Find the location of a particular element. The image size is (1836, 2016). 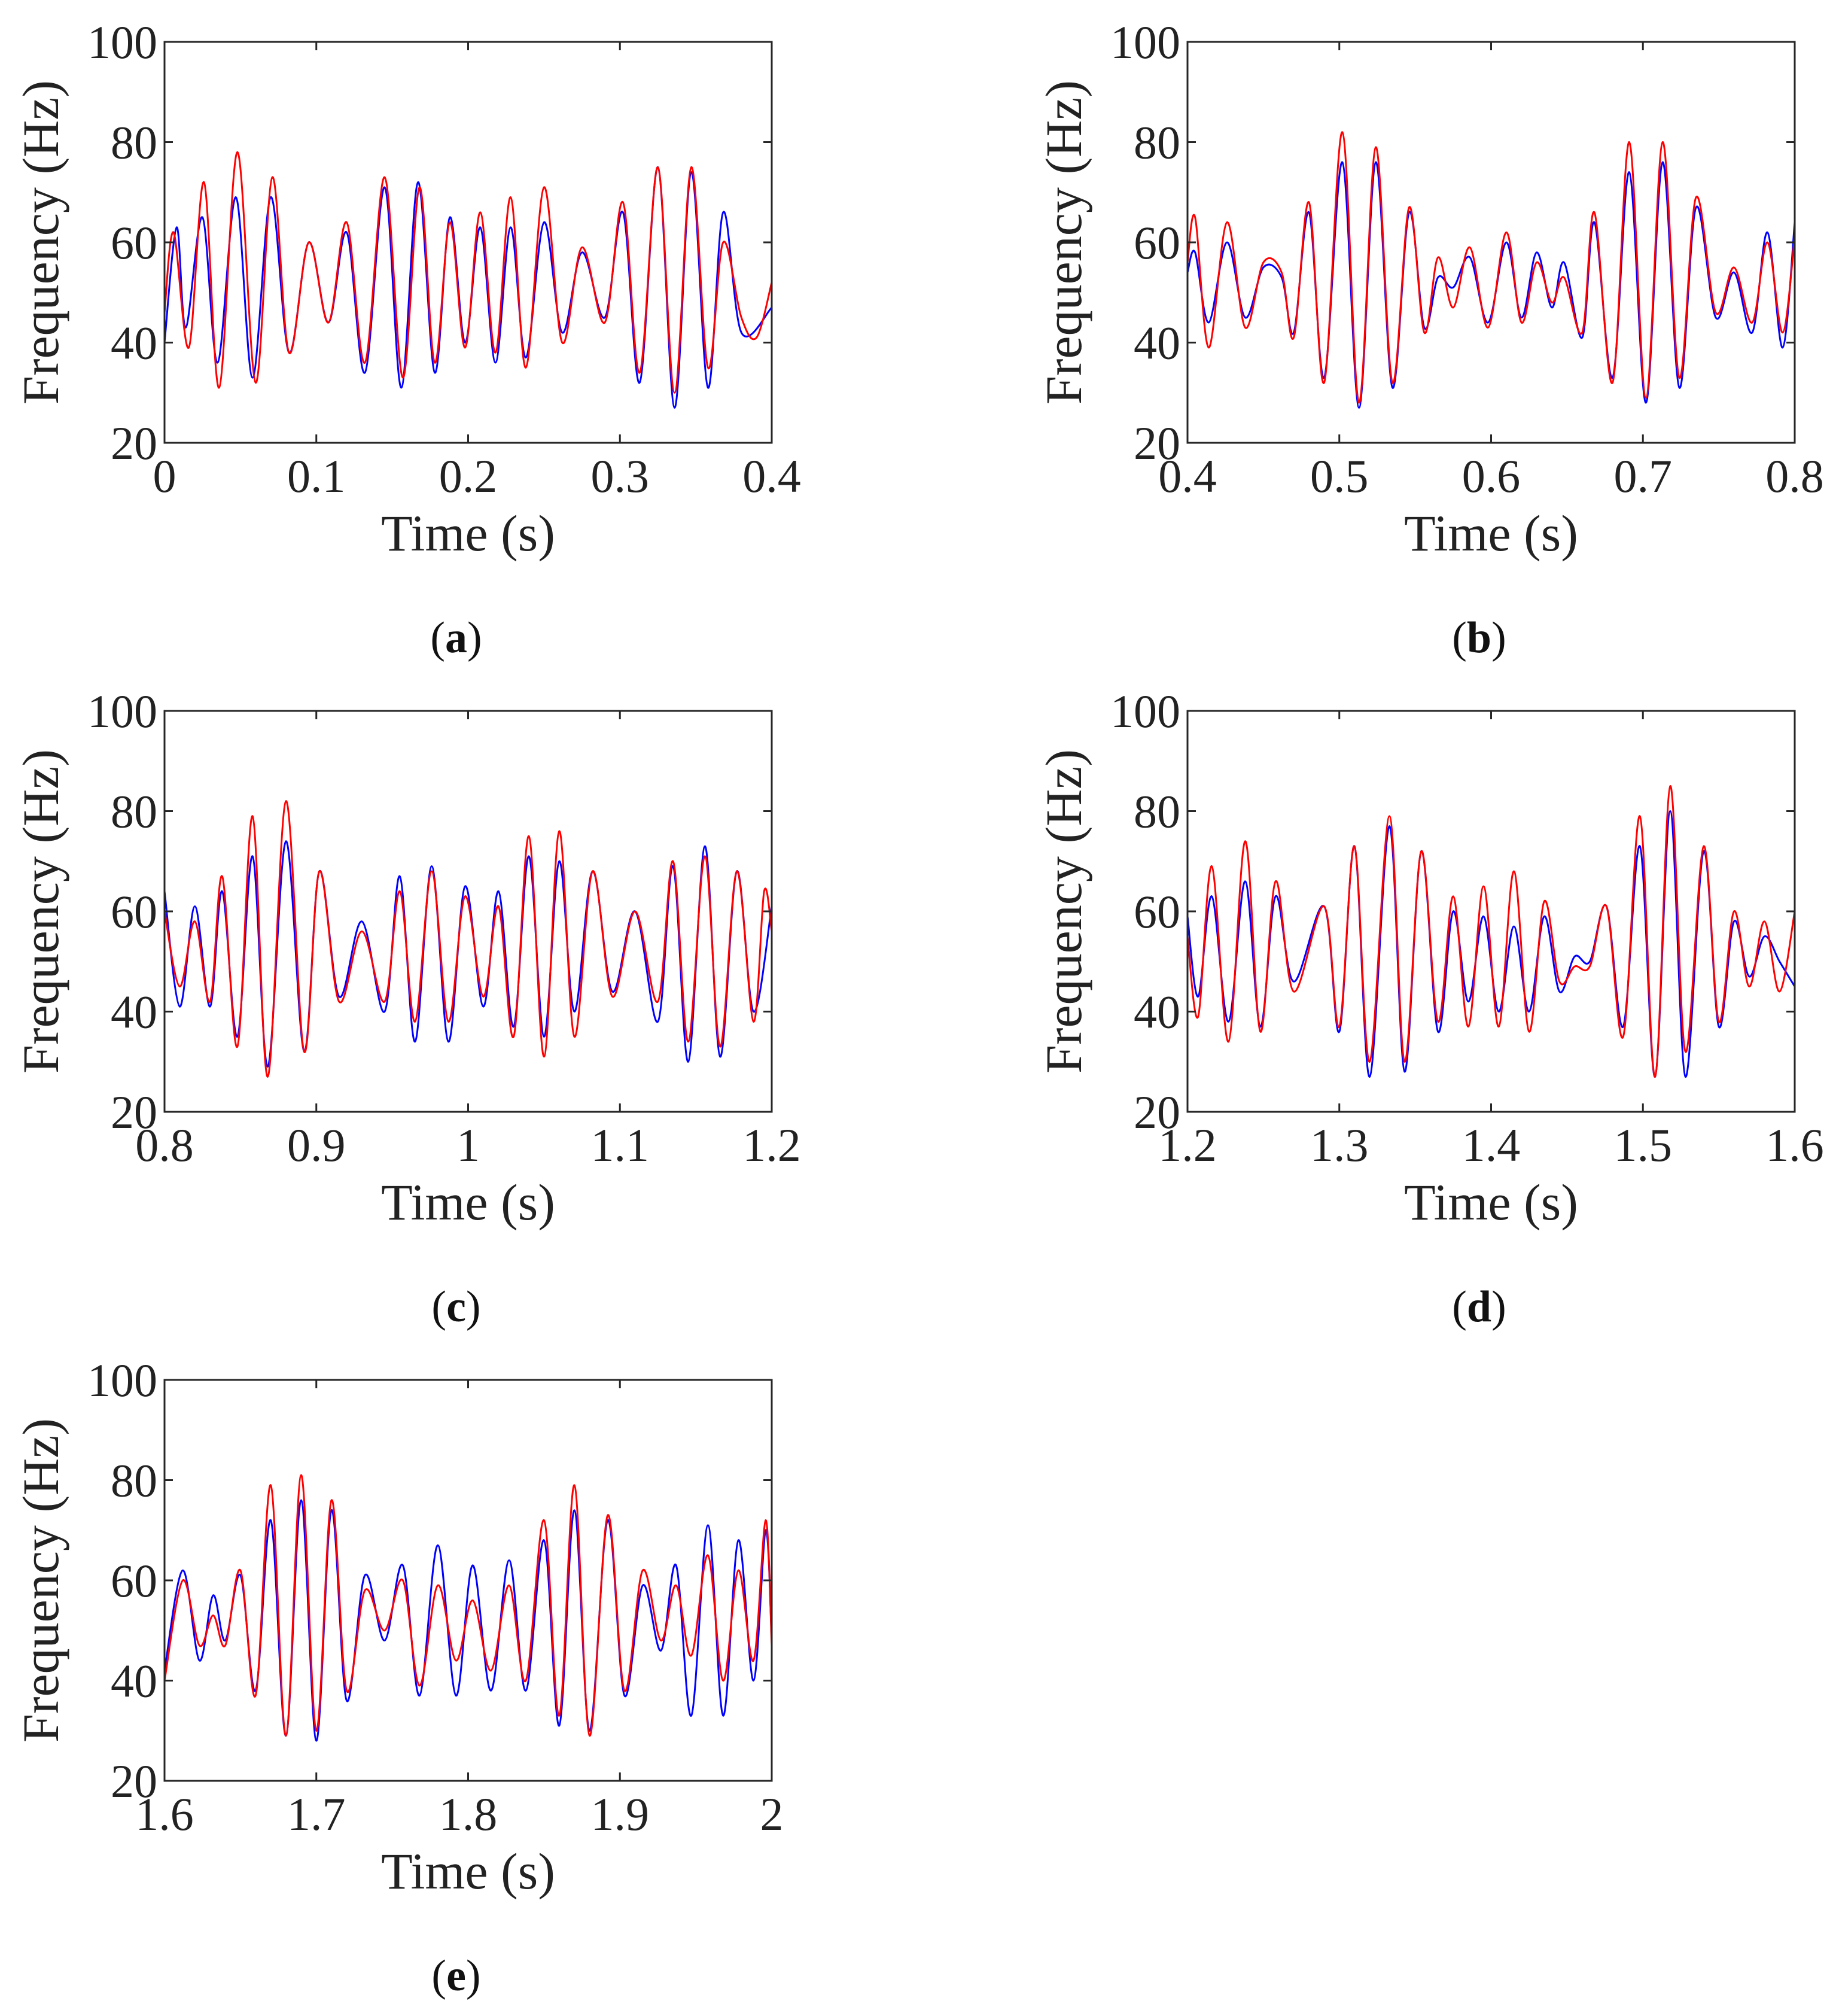

x-tick-label: 1 is located at coordinates (468, 1145).